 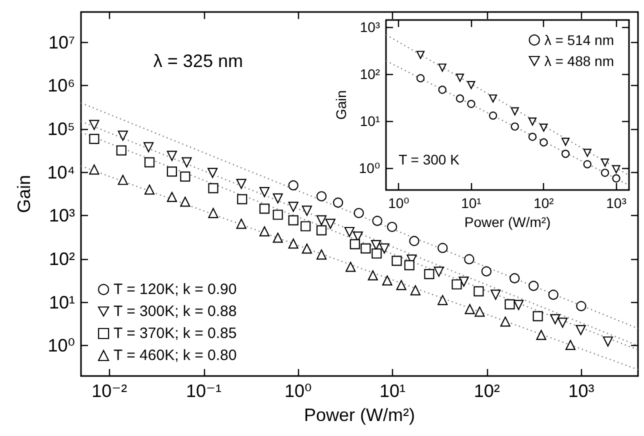 I want to click on legend-label: T = 120K; k = 0.90, so click(x=175, y=289).